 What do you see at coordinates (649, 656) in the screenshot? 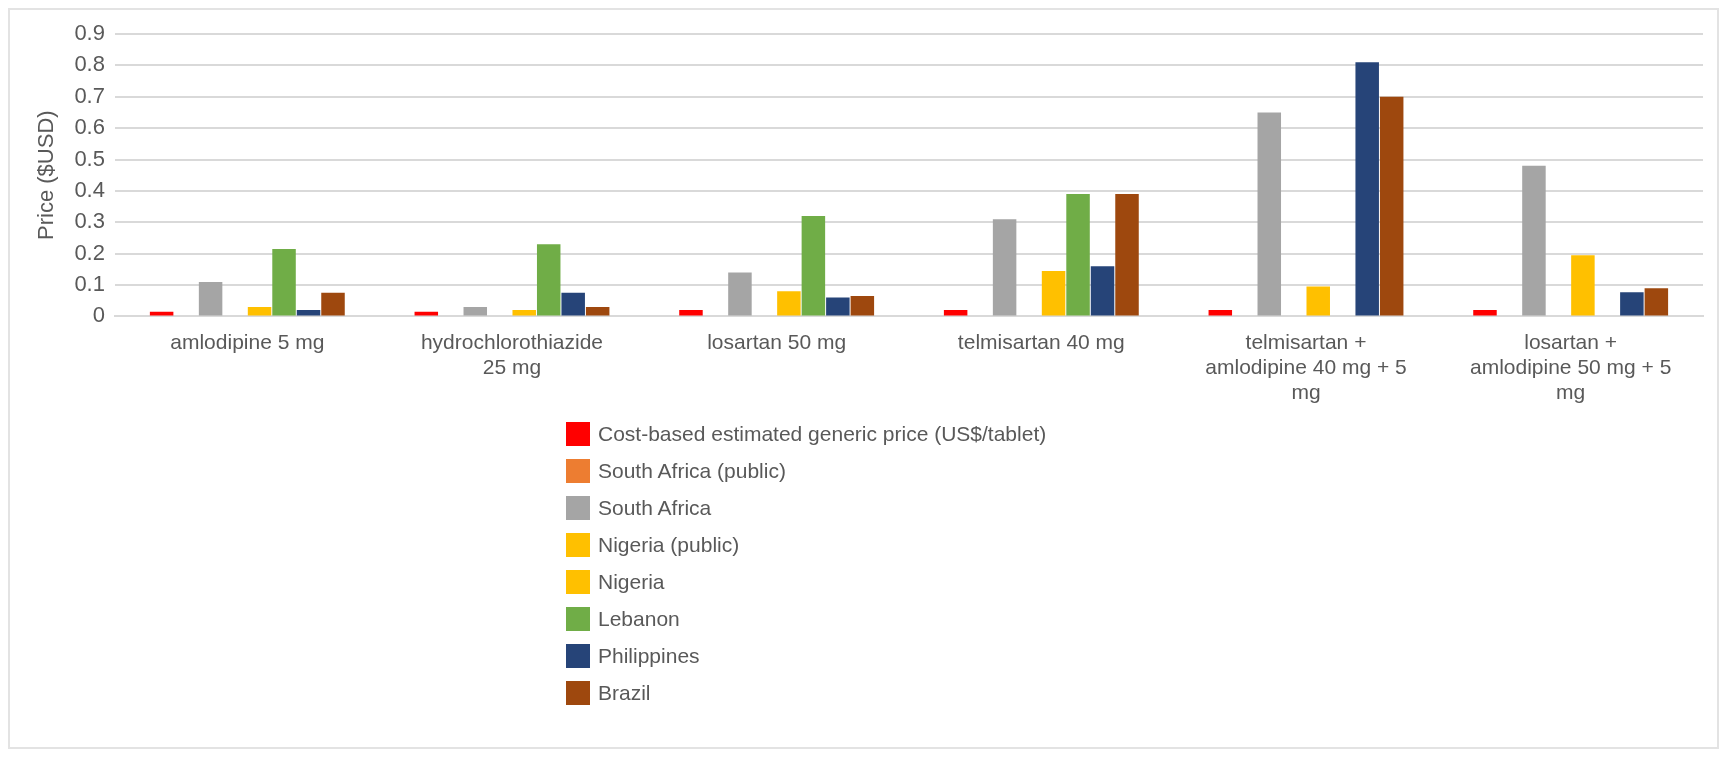
I see `legend-label: Philippines` at bounding box center [649, 656].